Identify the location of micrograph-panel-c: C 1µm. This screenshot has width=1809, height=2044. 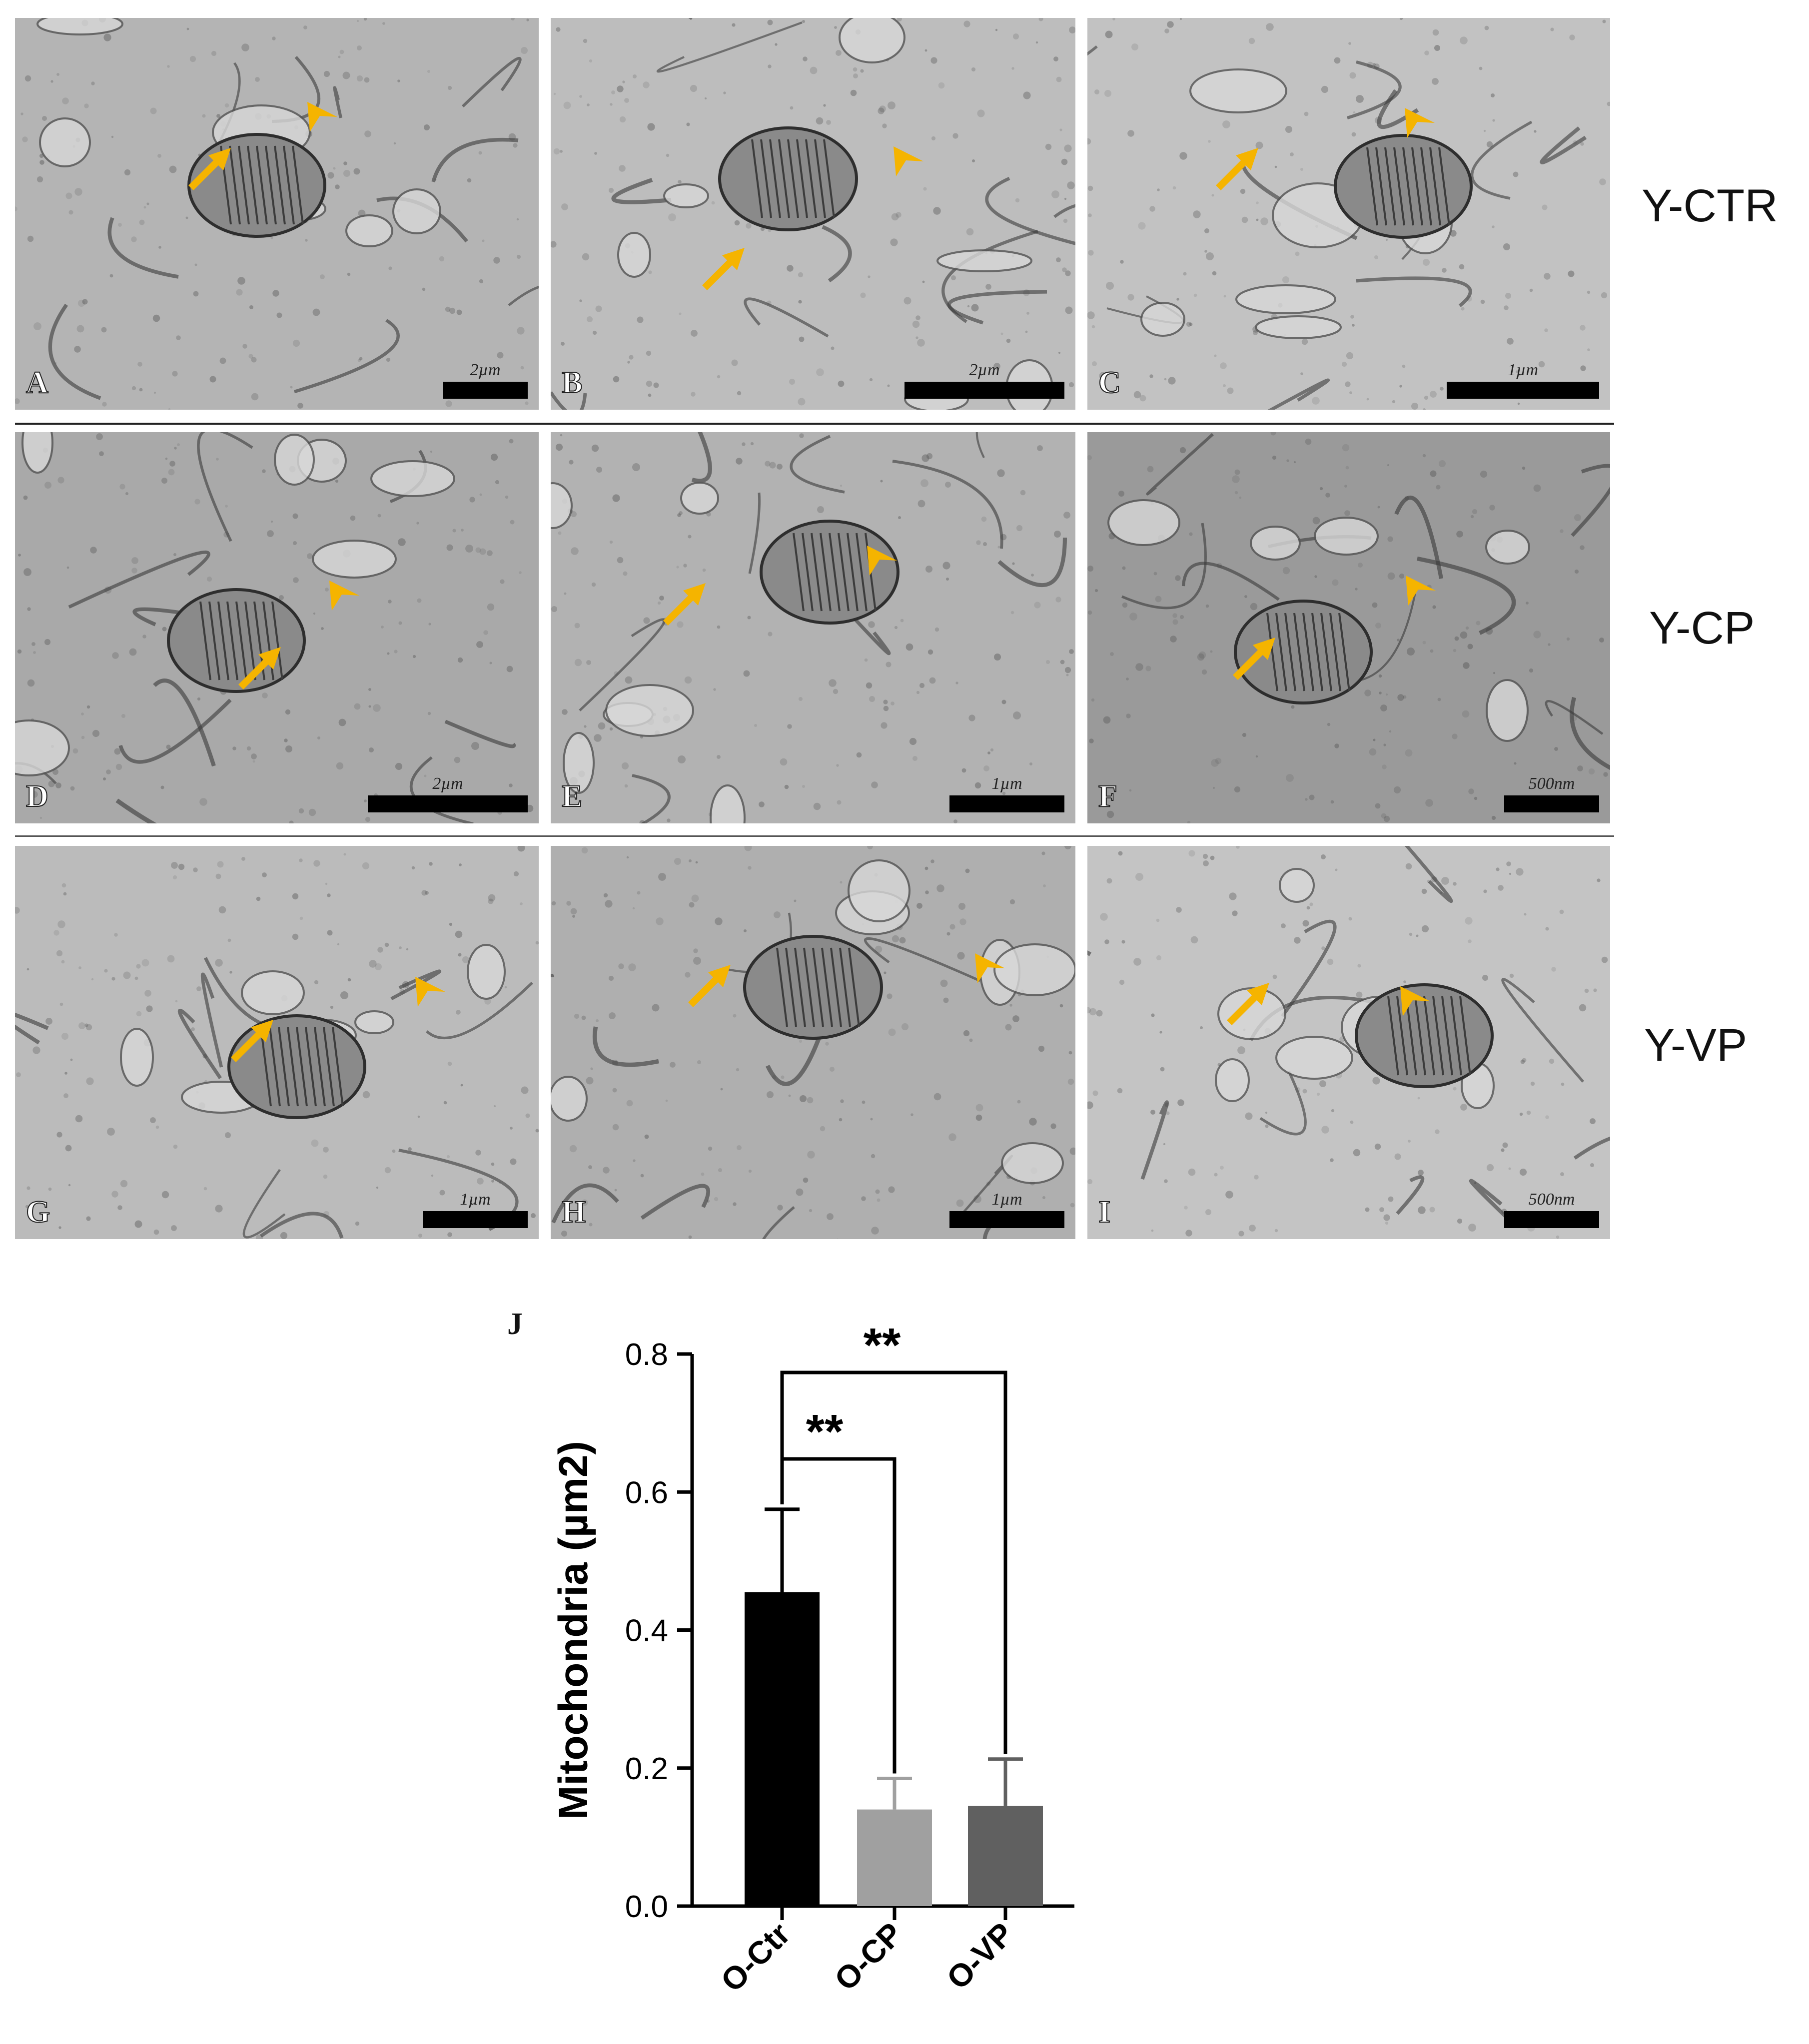
(1349, 214).